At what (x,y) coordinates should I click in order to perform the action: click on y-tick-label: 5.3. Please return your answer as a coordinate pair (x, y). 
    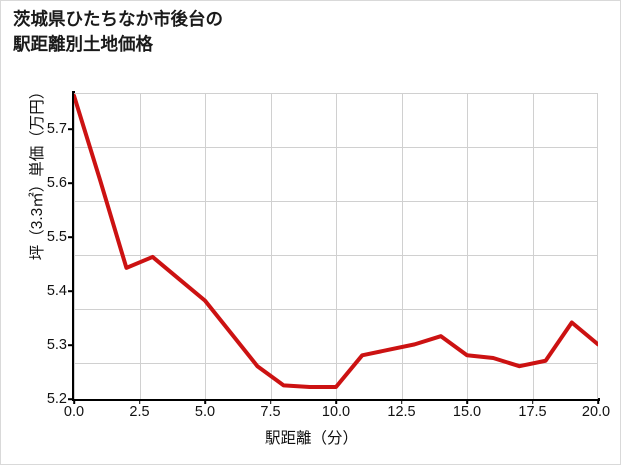
    Looking at the image, I should click on (56, 345).